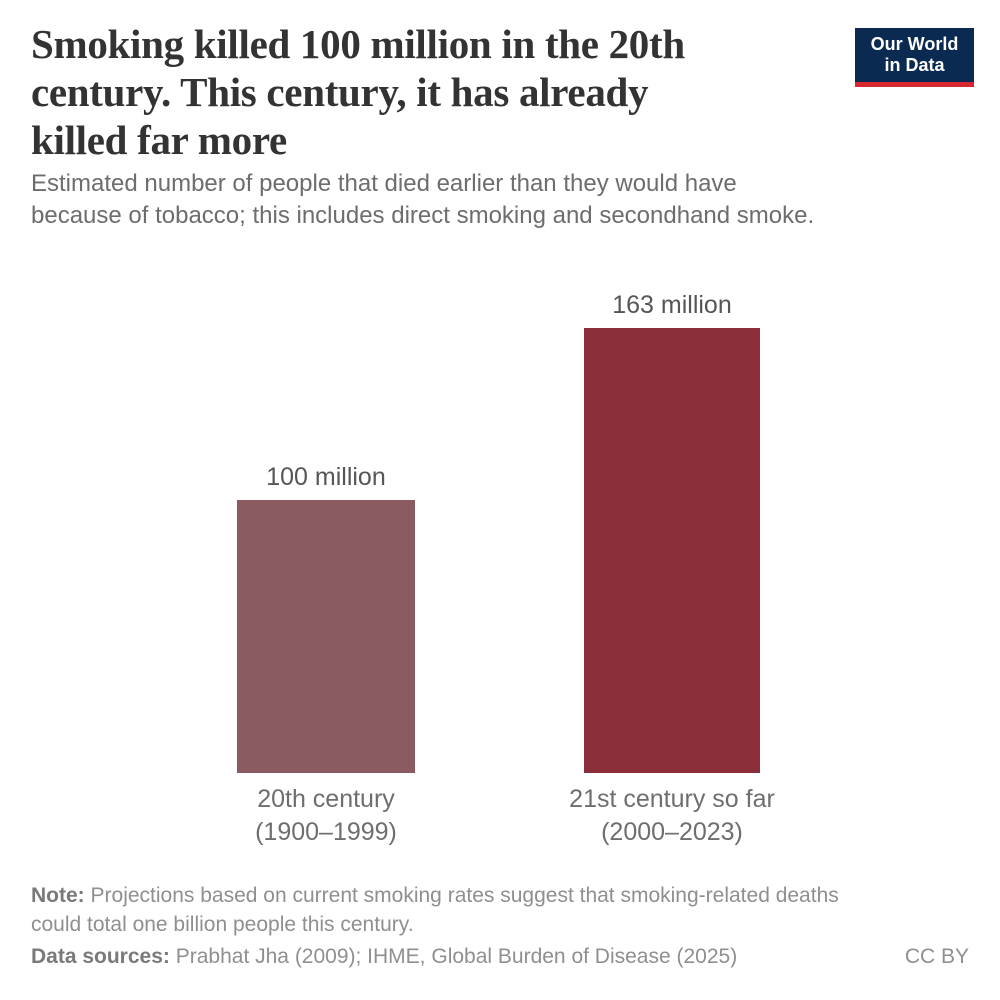  What do you see at coordinates (326, 816) in the screenshot?
I see `category-label-20th-century: 20th century (1900–1999)` at bounding box center [326, 816].